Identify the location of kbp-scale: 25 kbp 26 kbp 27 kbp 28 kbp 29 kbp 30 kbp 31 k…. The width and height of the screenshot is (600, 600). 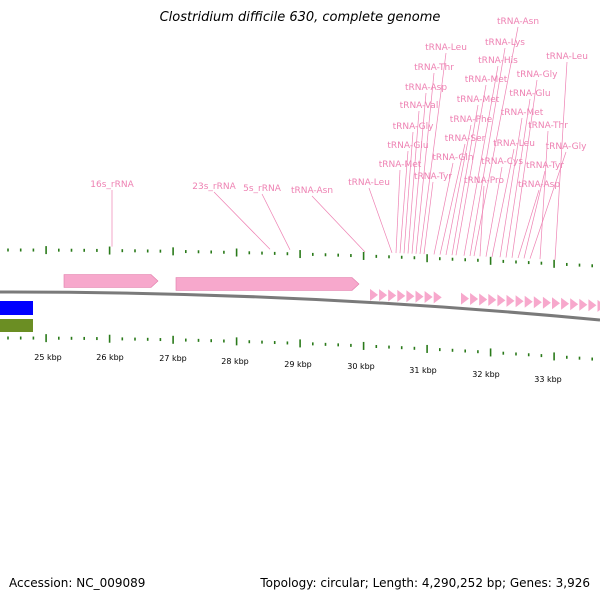
(298, 368).